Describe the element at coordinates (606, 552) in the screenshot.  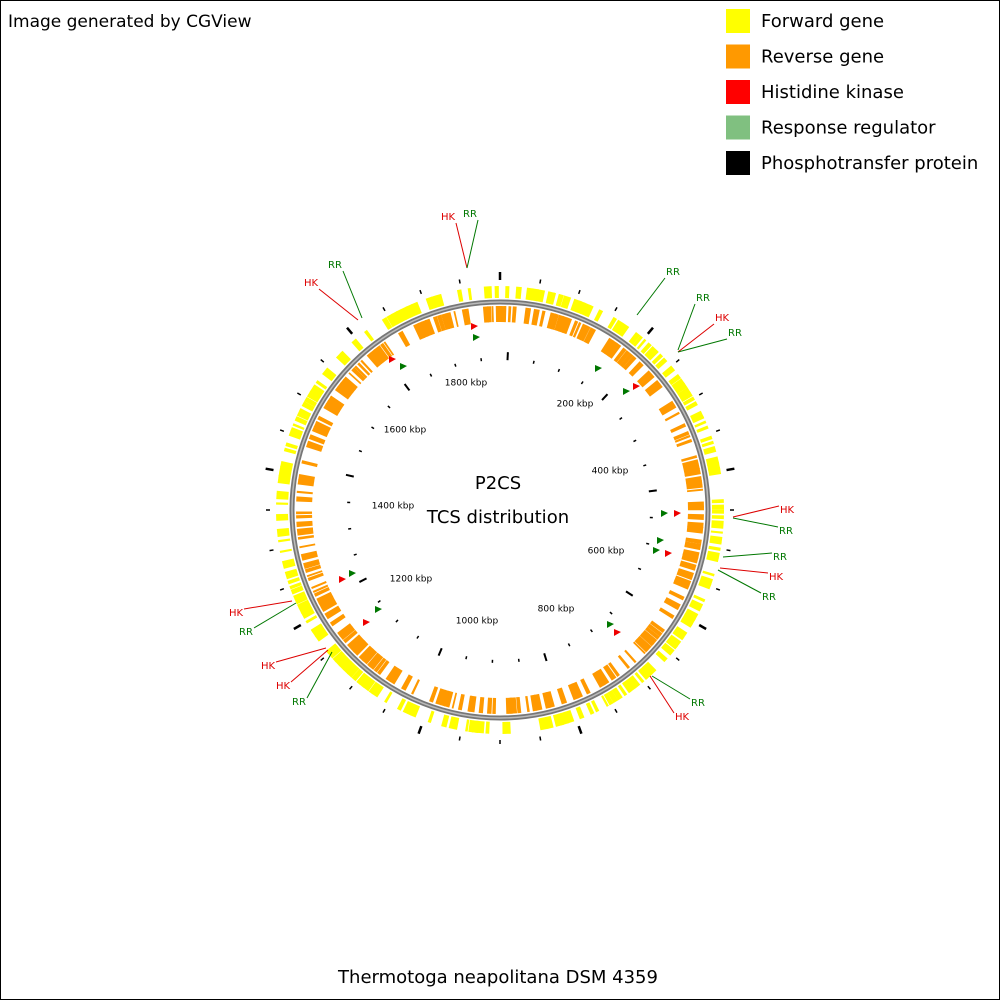
I see `ruler-label: 600 kbp` at that location.